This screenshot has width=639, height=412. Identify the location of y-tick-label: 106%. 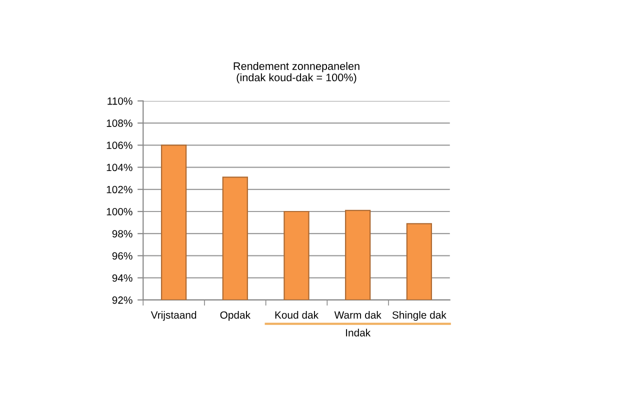
(119, 146).